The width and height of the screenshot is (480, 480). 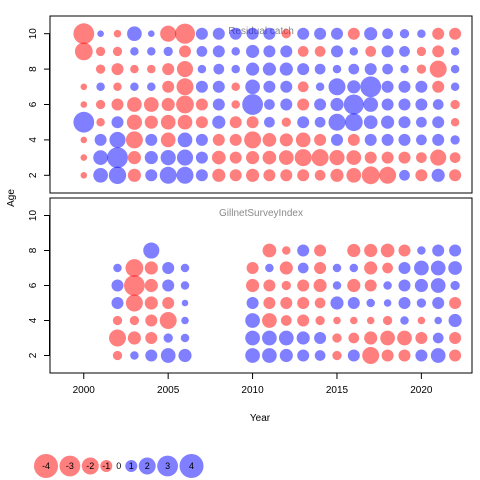 I want to click on y-tick-label: 8, so click(x=33, y=69).